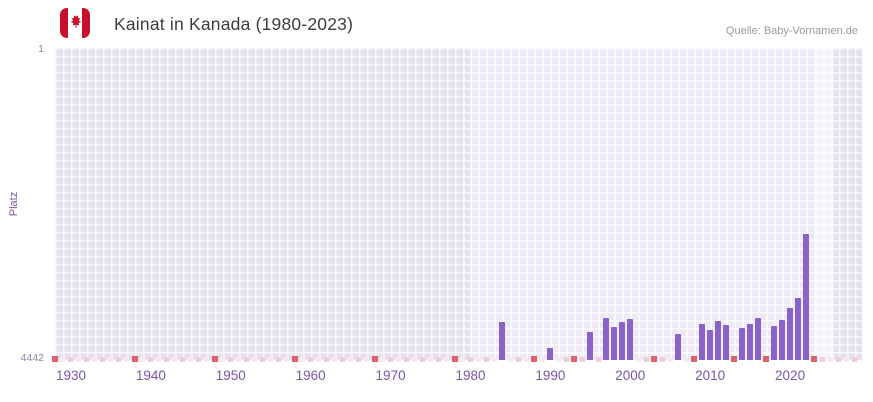  I want to click on bar-2018, so click(774, 343).